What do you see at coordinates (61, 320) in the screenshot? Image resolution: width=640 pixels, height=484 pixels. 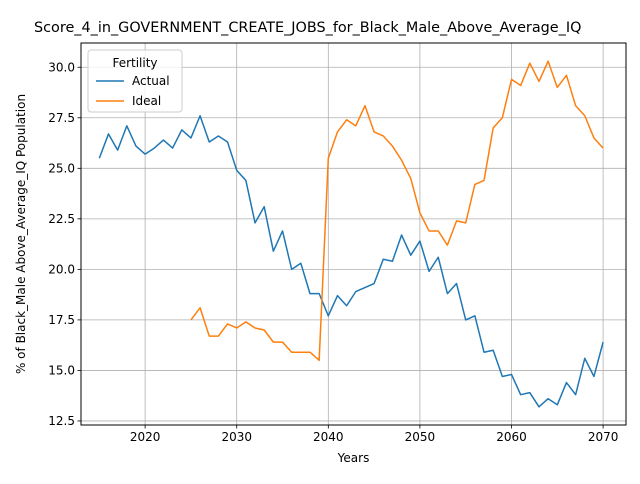 I see `y-tick-label: 17.5` at bounding box center [61, 320].